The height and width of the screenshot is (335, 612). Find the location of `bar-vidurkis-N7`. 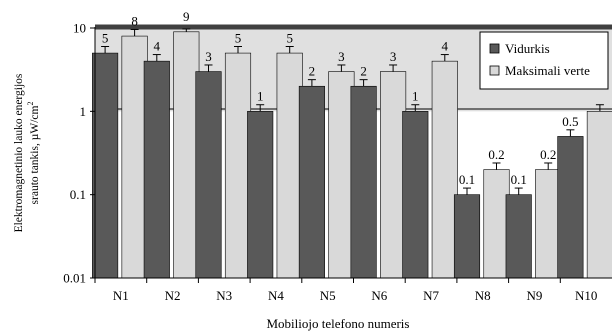

bar-vidurkis-N7 is located at coordinates (415, 195).